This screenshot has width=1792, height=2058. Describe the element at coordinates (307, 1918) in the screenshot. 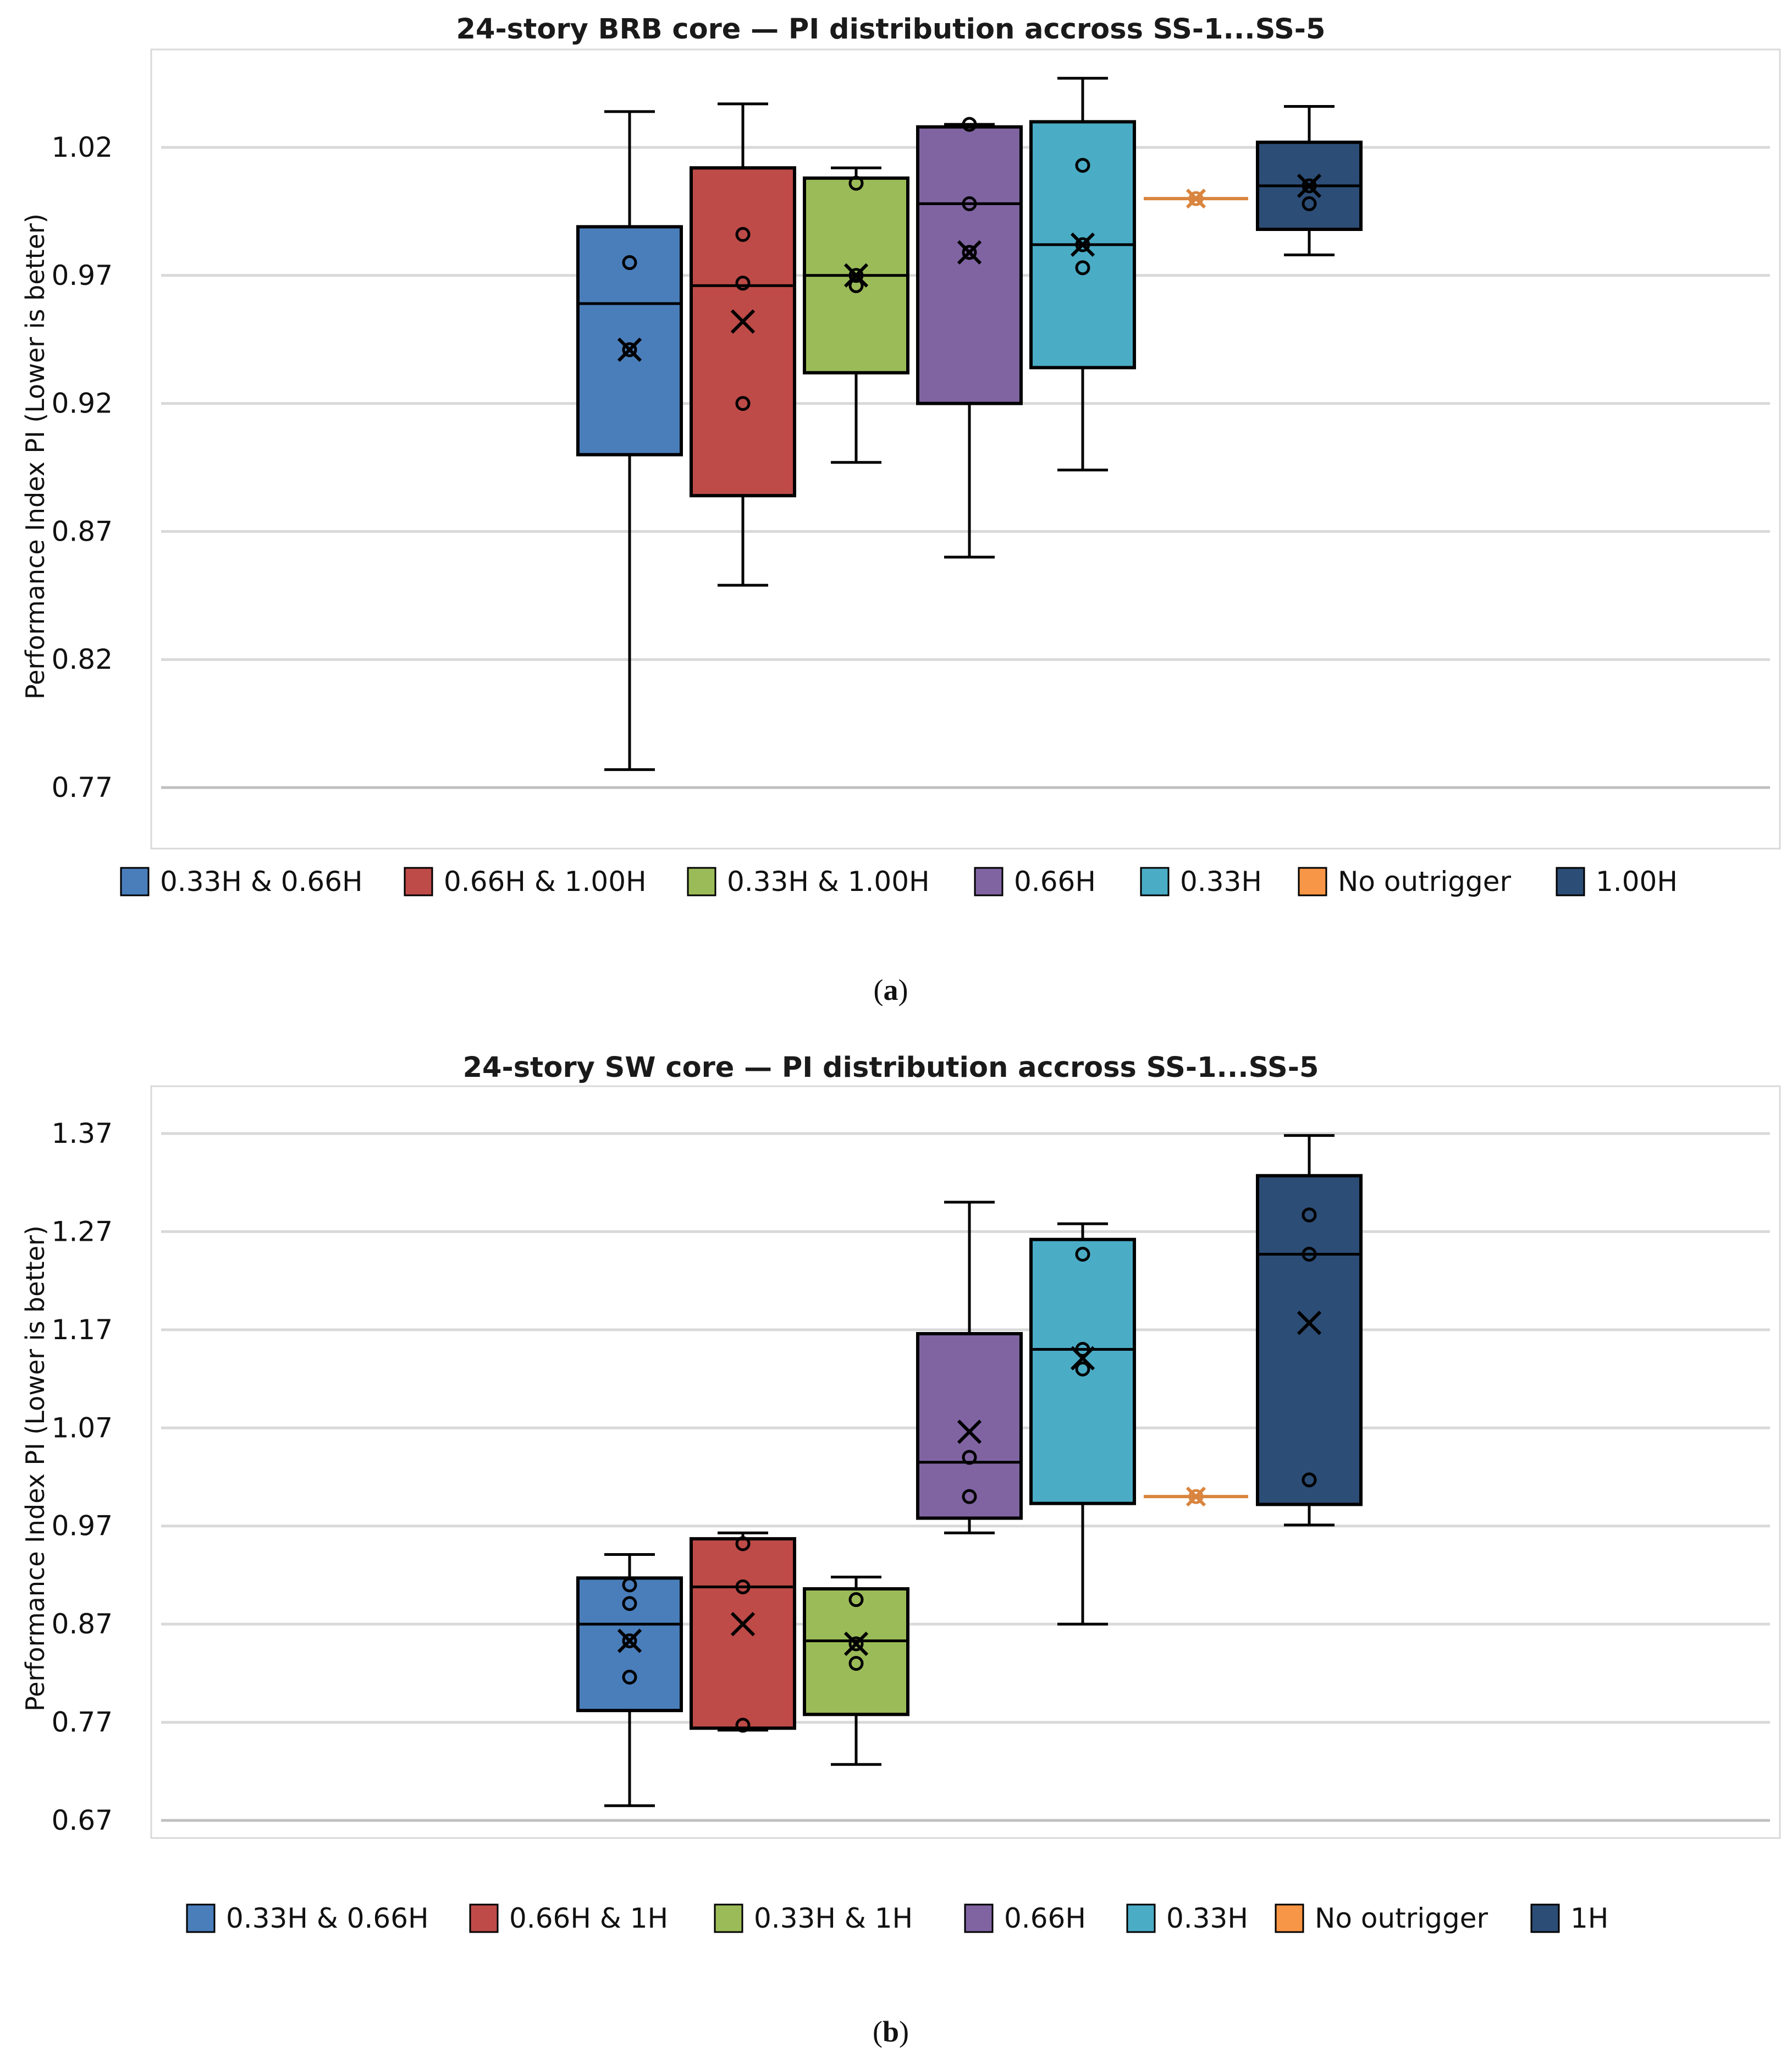

I see `legend-item: 0.33H & 0.66H` at that location.